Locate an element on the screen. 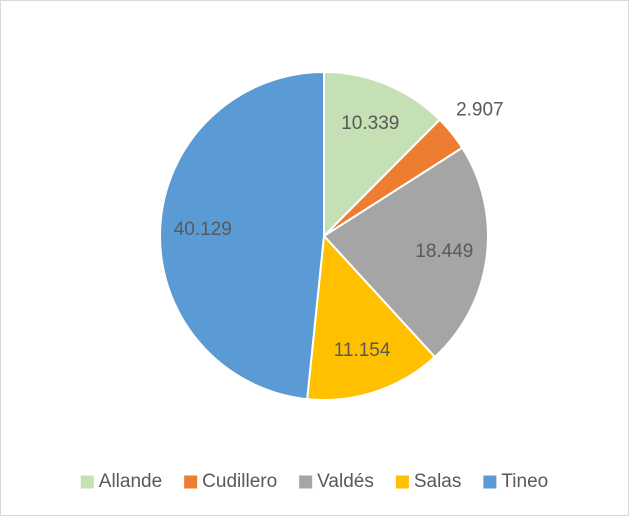  data-label: 18.449 is located at coordinates (444, 251).